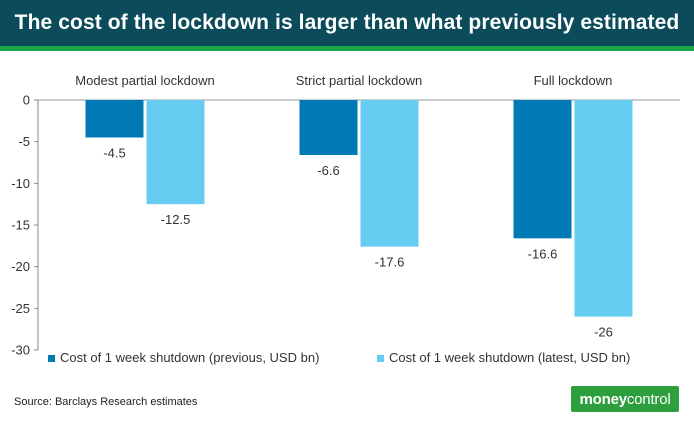 The height and width of the screenshot is (421, 694). Describe the element at coordinates (144, 80) in the screenshot. I see `category-label: Modest partial lockdown` at that location.